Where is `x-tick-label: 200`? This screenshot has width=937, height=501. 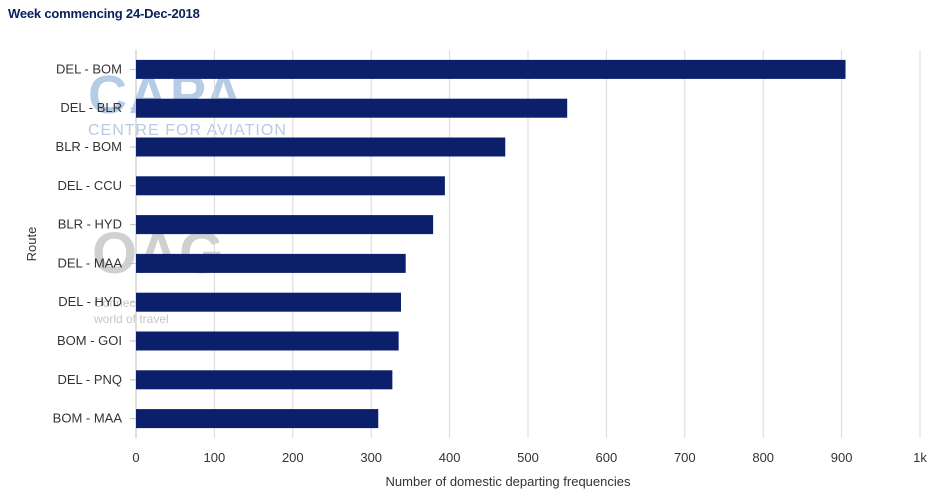
x-tick-label: 200 is located at coordinates (293, 457).